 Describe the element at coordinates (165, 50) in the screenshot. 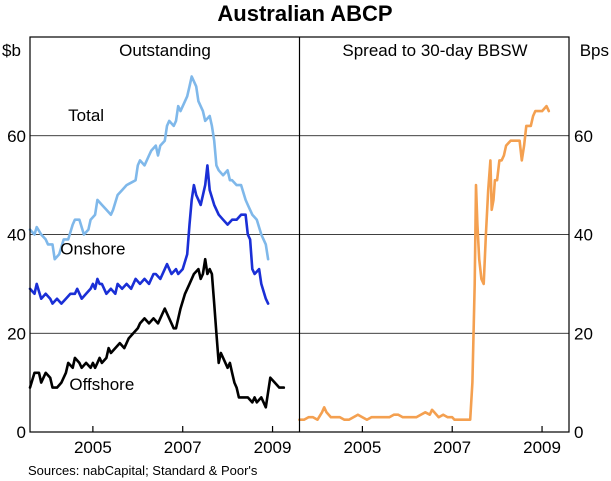

I see `panel-title-outstanding: Outstanding` at that location.